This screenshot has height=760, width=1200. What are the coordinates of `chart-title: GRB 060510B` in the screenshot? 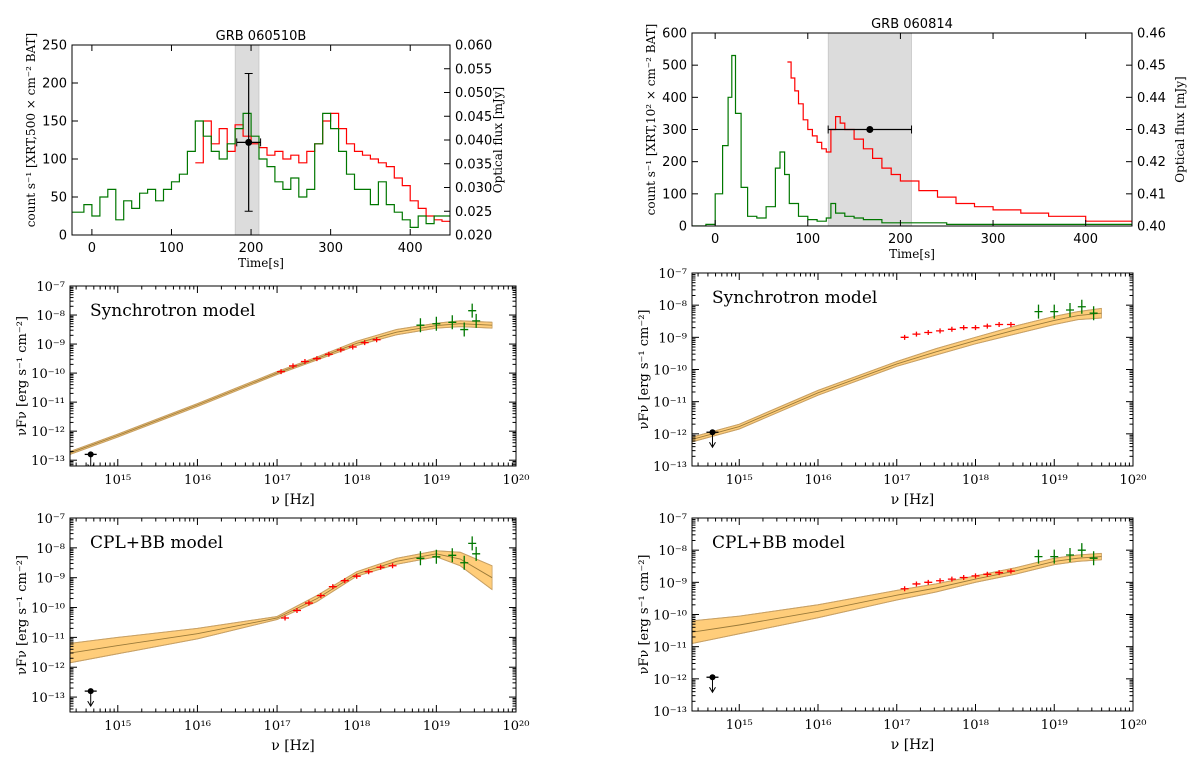 It's located at (261, 36).